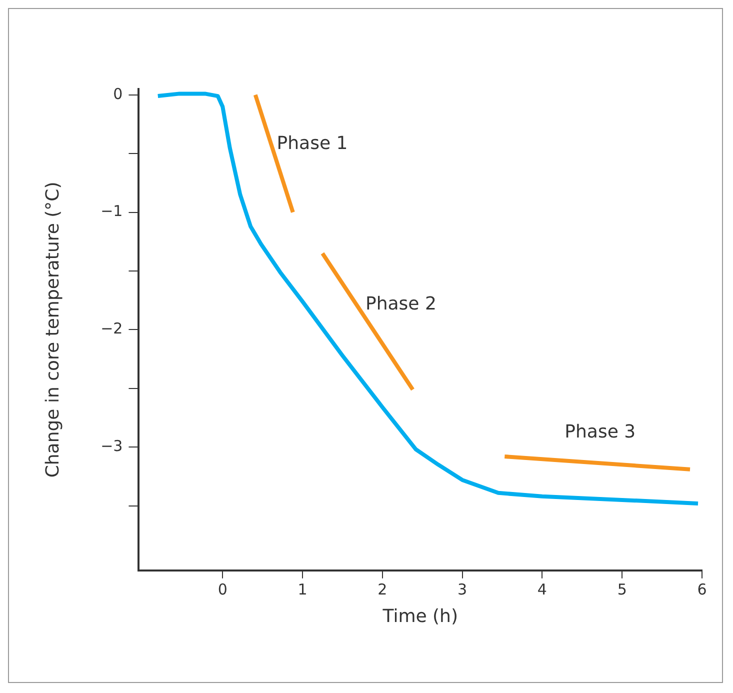 The width and height of the screenshot is (733, 693). I want to click on y-tick-label: −1, so click(111, 211).